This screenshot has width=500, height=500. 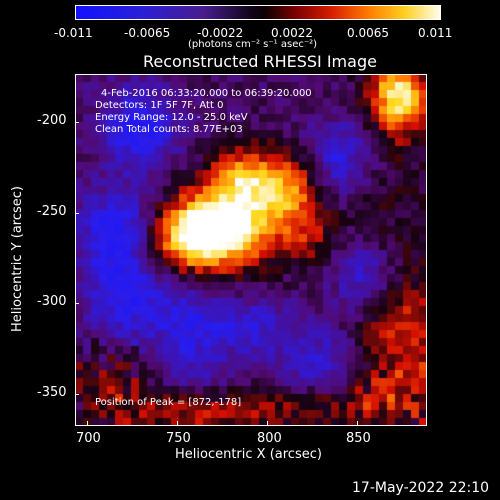 I want to click on colorbar-tick-label-6: 0.011, so click(x=435, y=33).